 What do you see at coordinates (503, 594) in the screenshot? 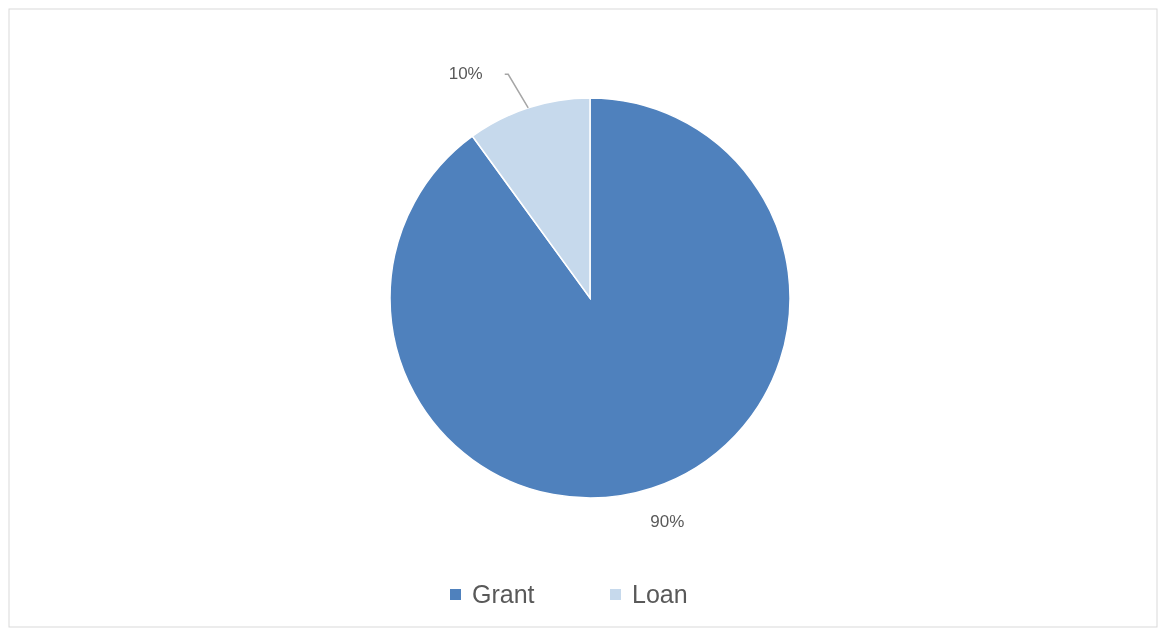
I see `legend-label: Grant` at bounding box center [503, 594].